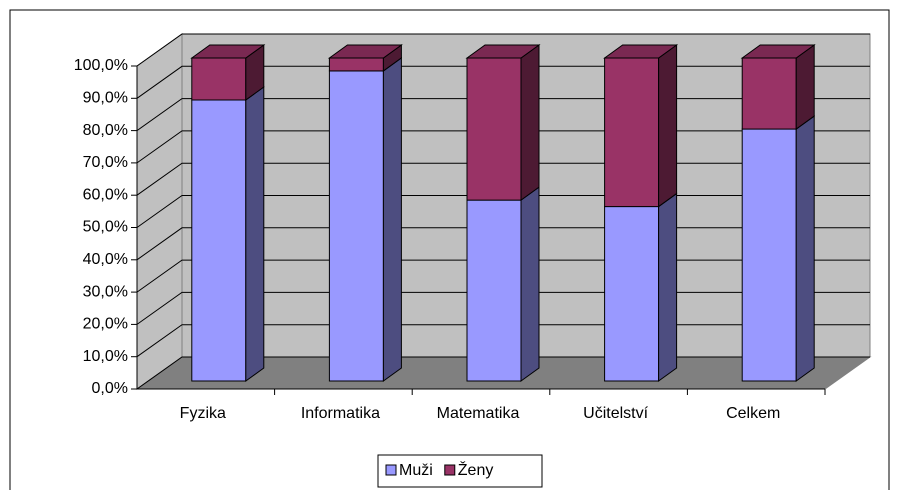  What do you see at coordinates (203, 413) in the screenshot?
I see `x-tick-label: Fyzika` at bounding box center [203, 413].